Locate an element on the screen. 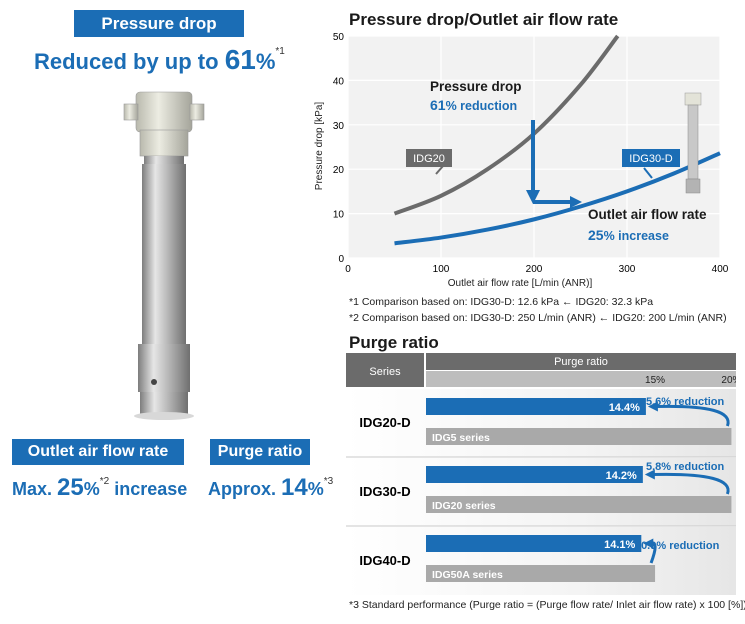 This screenshot has height=624, width=745. y-tick-label: 50 is located at coordinates (339, 37).